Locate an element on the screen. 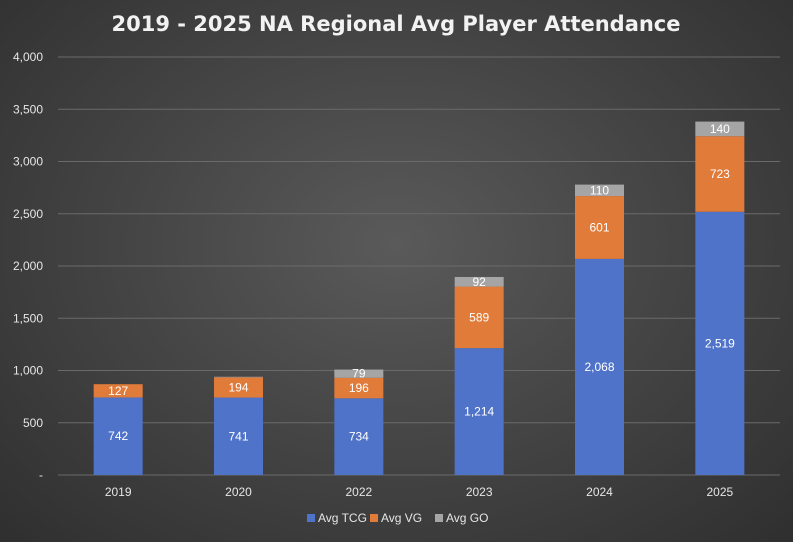  x-tick-label-2024: 2024 is located at coordinates (599, 492).